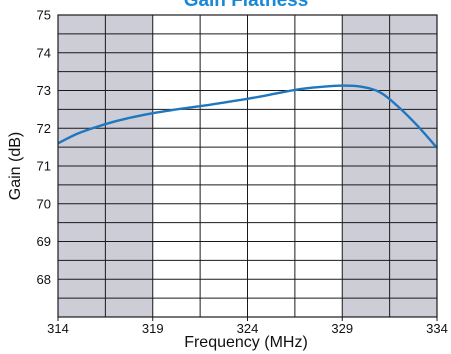 This screenshot has width=451, height=354. I want to click on x-axis-label: Frequency (MHz), so click(246, 342).